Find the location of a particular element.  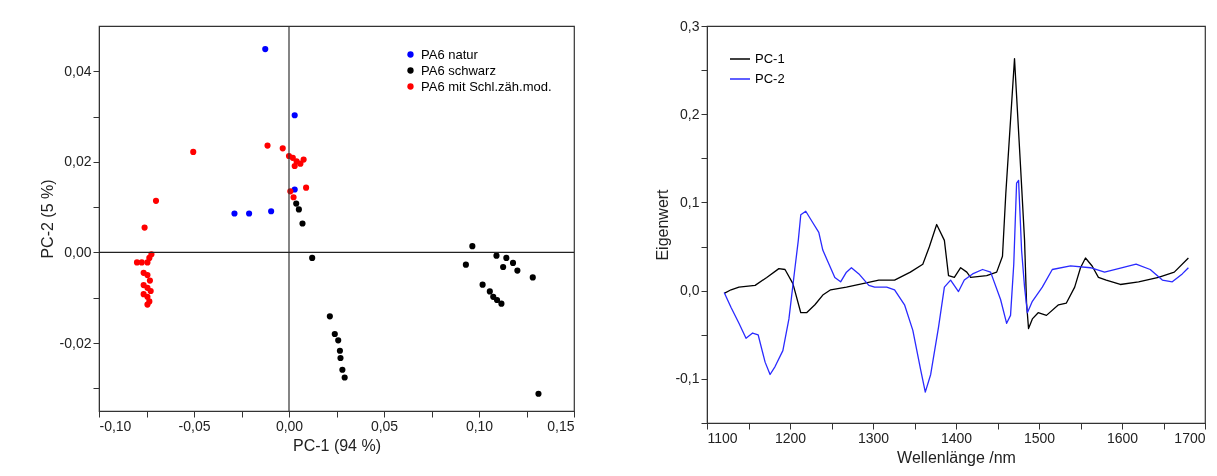

y-axis-title: Eigenwert is located at coordinates (663, 224).